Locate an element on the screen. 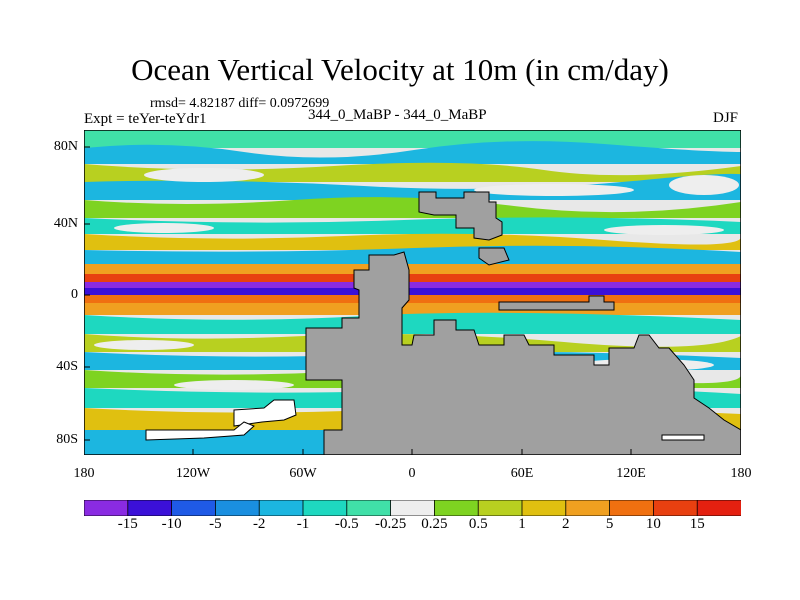 The height and width of the screenshot is (600, 800). land-equatorial is located at coordinates (556, 303).